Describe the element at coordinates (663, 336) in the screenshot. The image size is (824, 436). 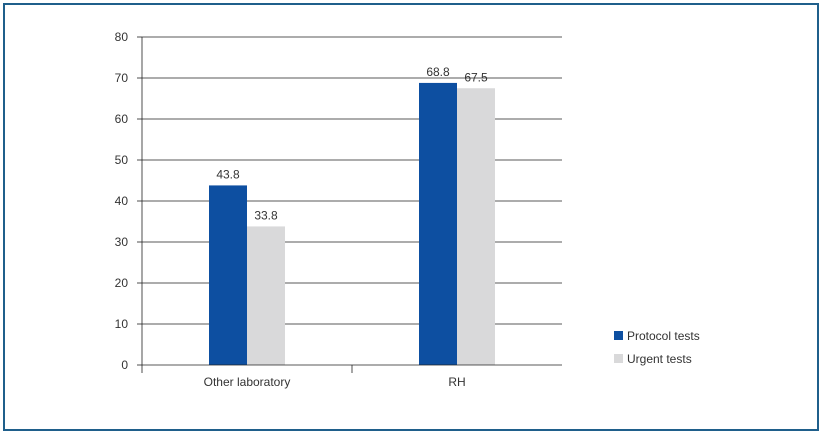
I see `legend-label: Protocol tests` at that location.